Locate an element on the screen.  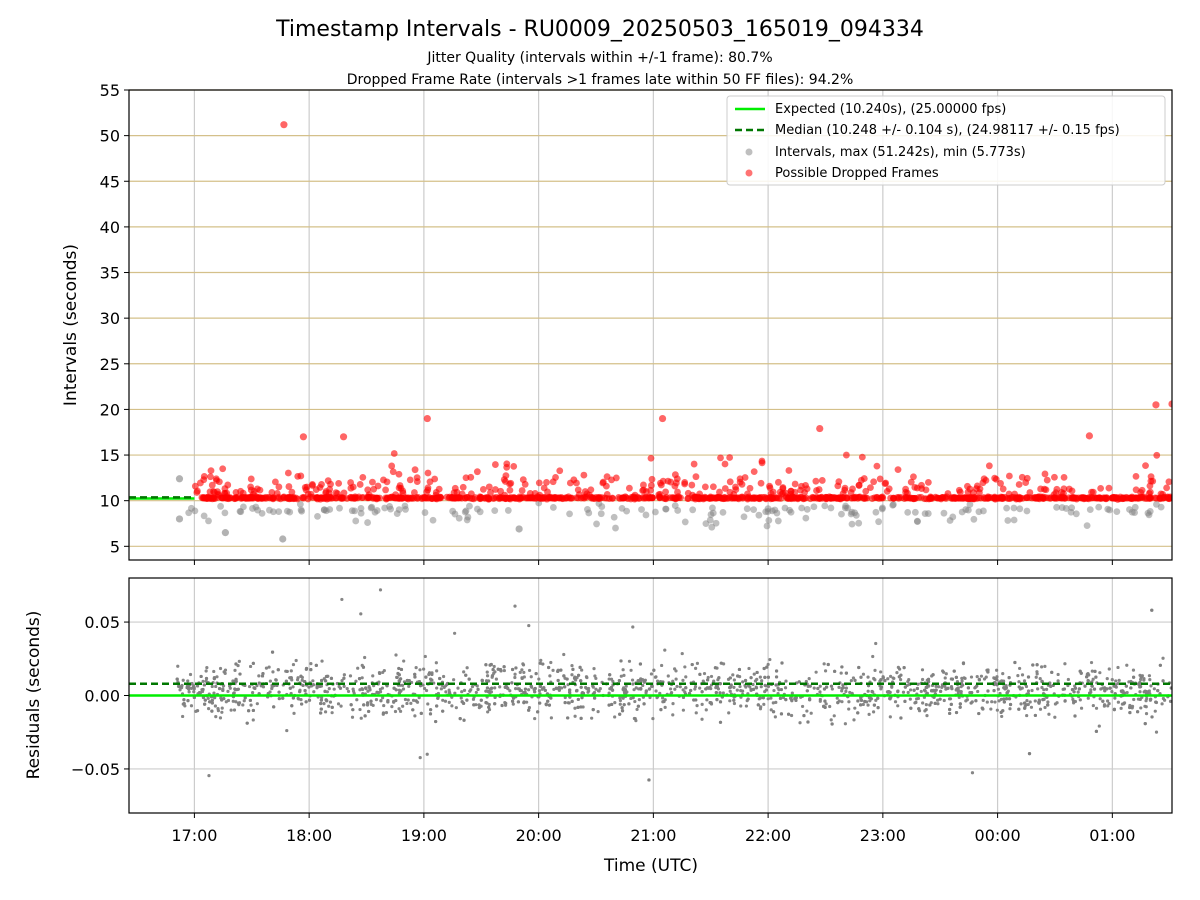
legend-dropped-swatch is located at coordinates (749, 173).